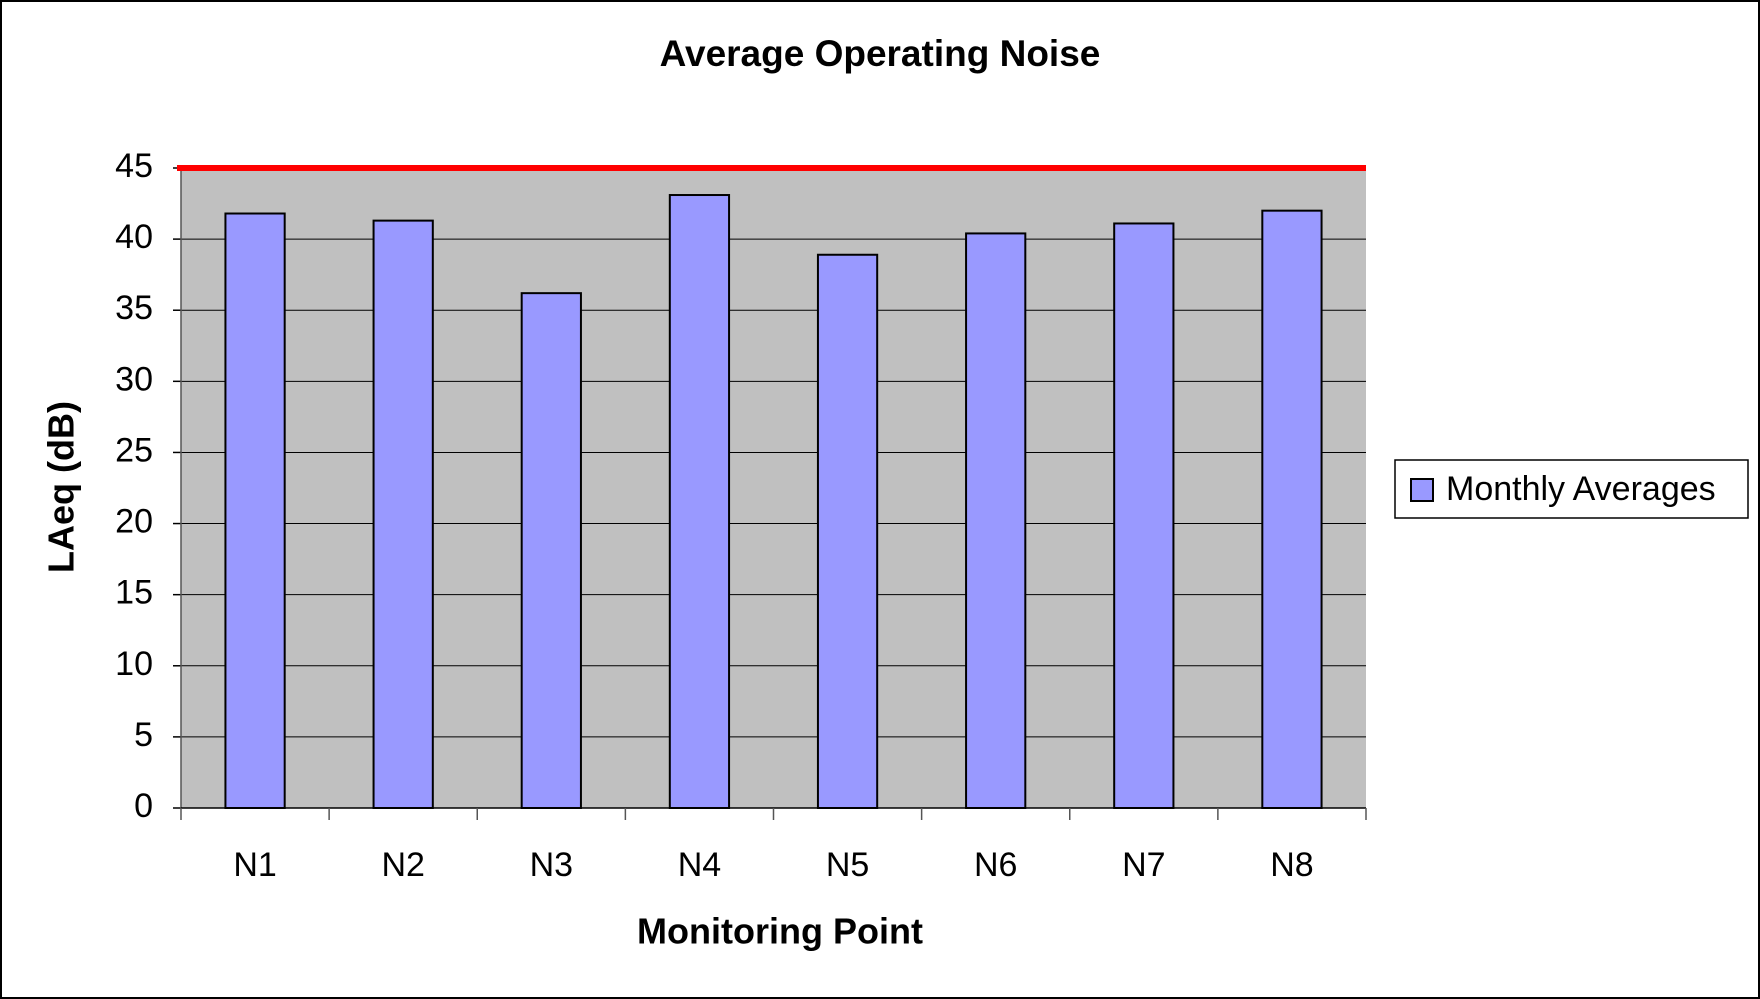  Describe the element at coordinates (1422, 490) in the screenshot. I see `legend-swatch` at that location.